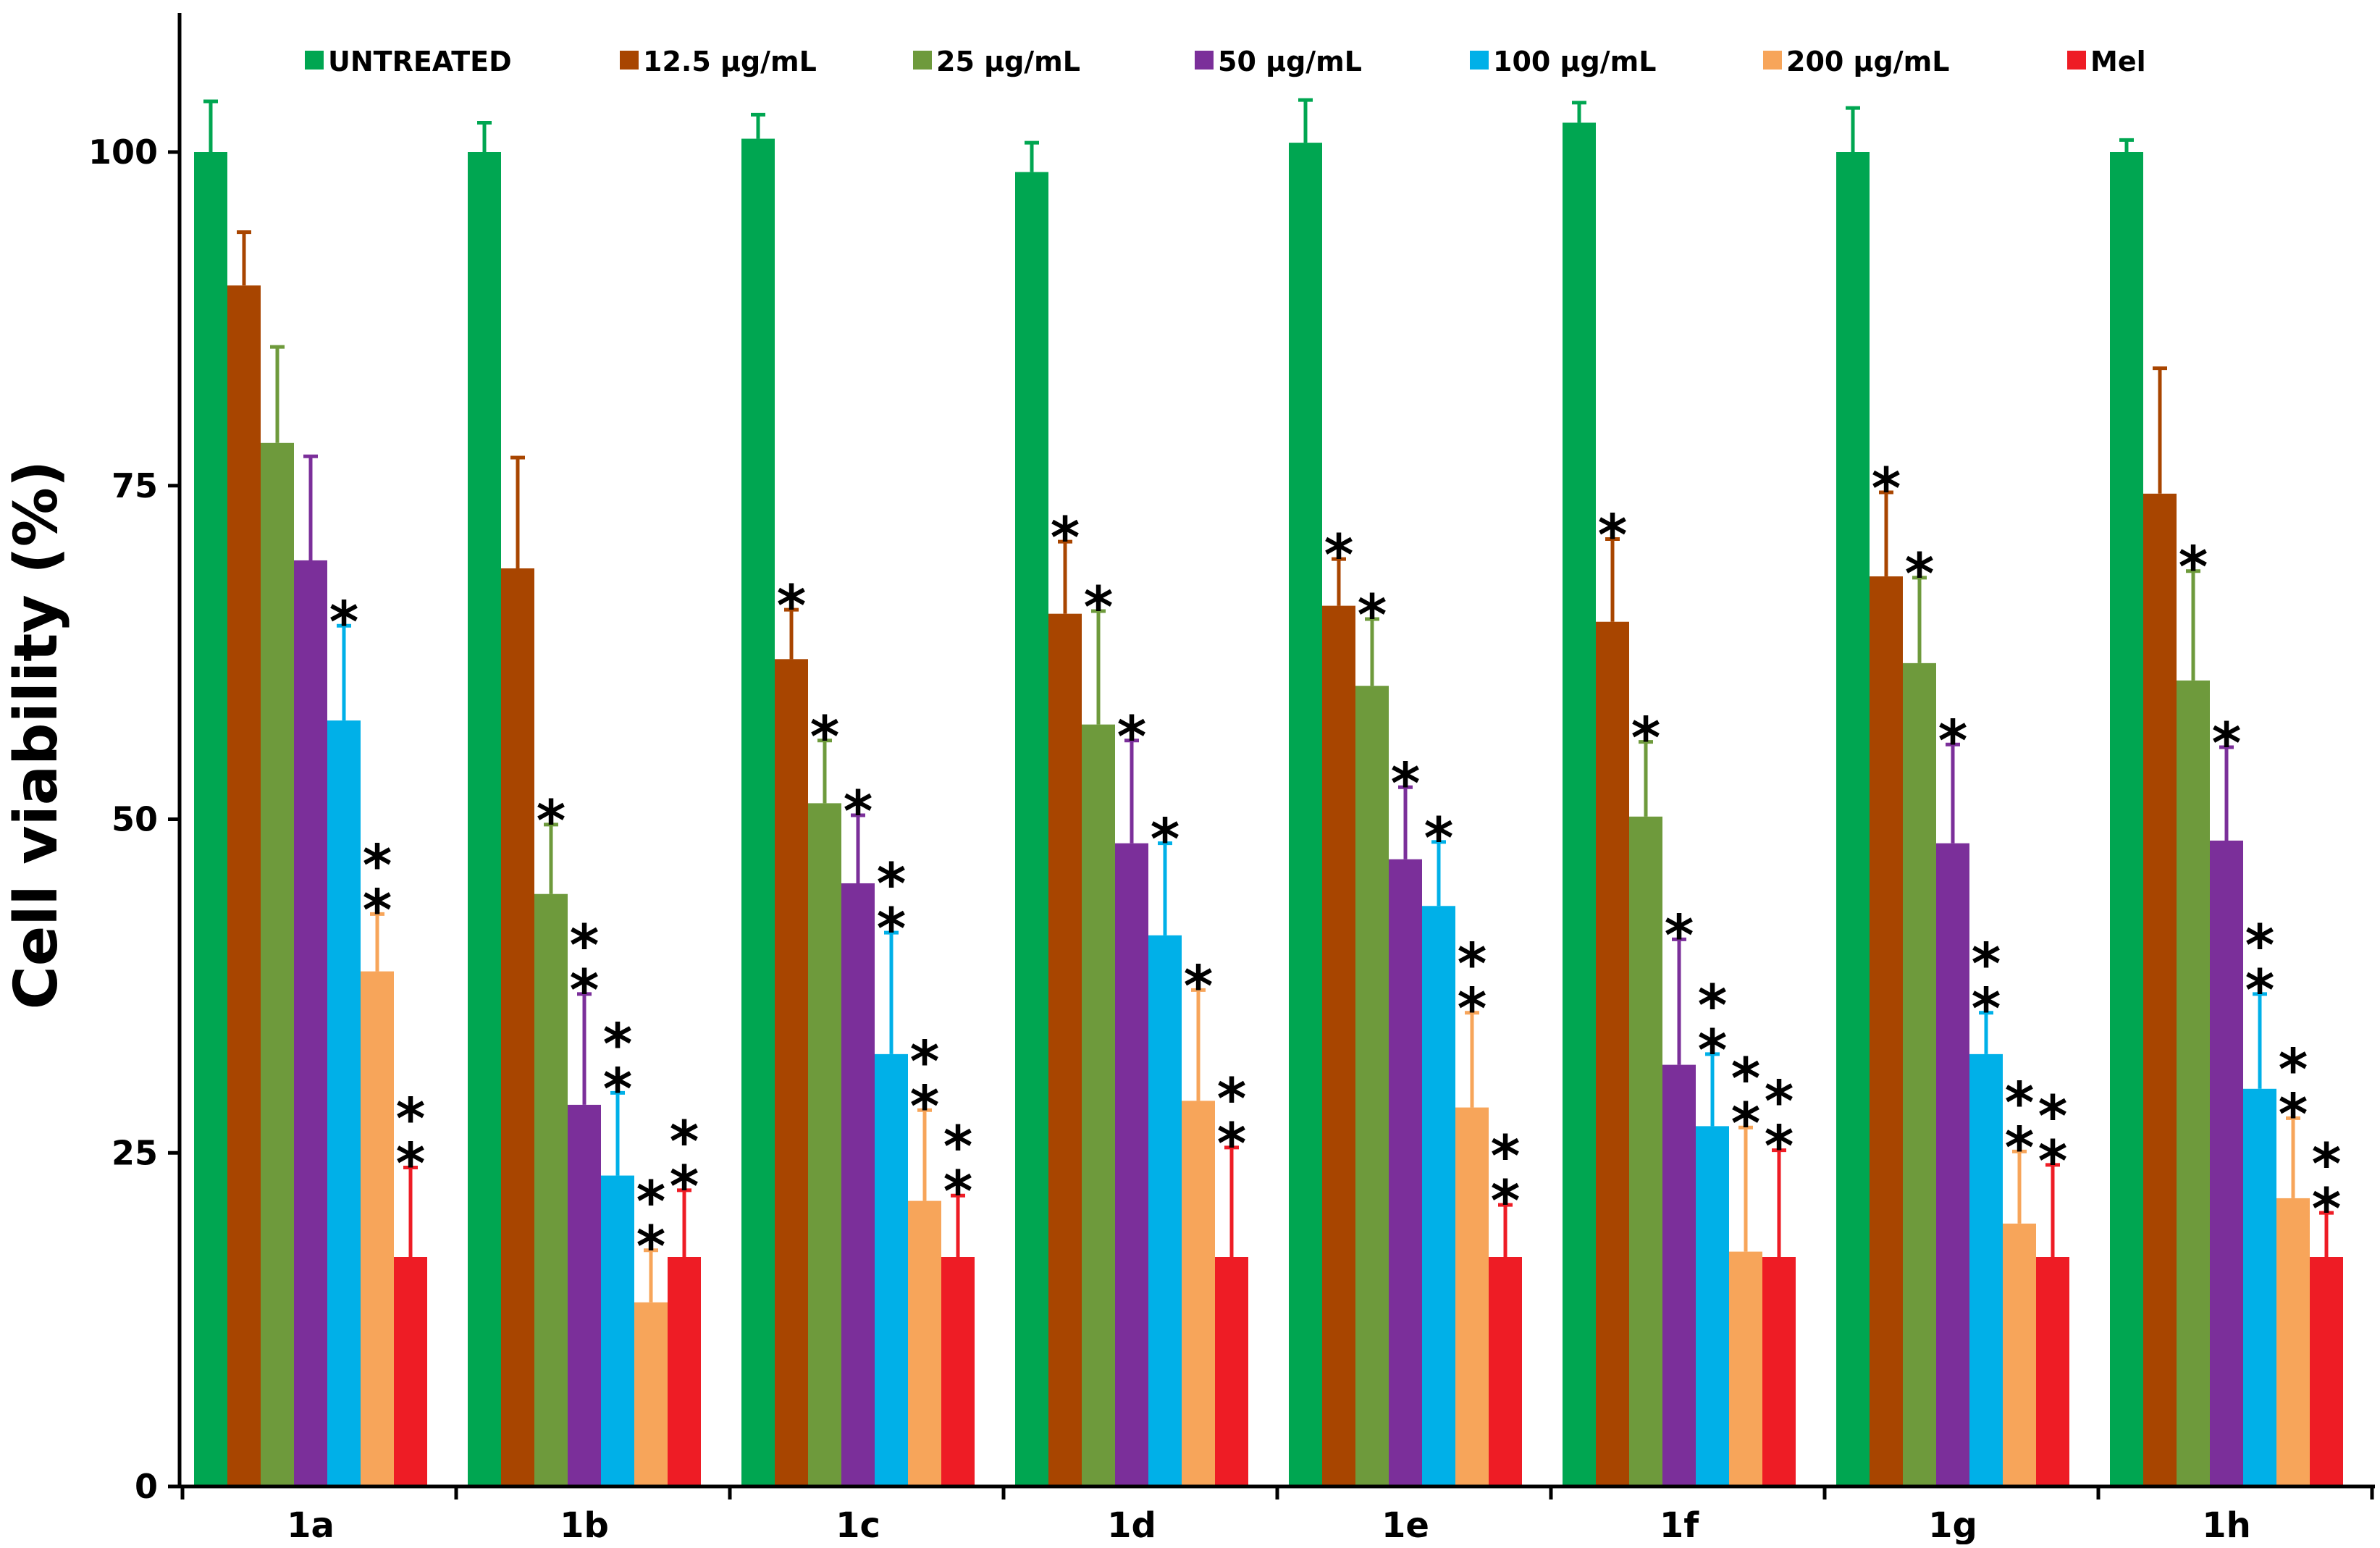  What do you see at coordinates (1575, 61) in the screenshot?
I see `legend-label: 100 µg/mL` at bounding box center [1575, 61].